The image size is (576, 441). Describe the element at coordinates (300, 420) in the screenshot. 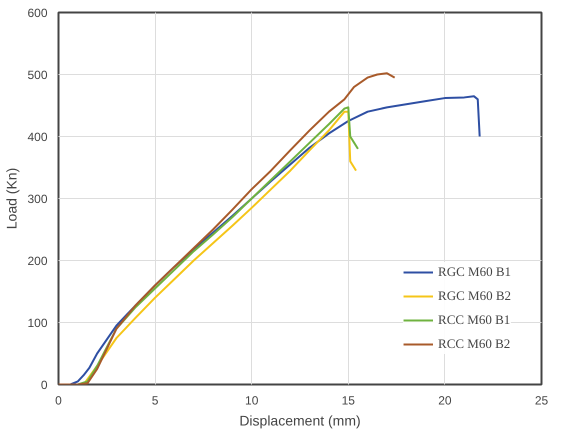

I see `x-axis-title: Displacement (mm)` at that location.